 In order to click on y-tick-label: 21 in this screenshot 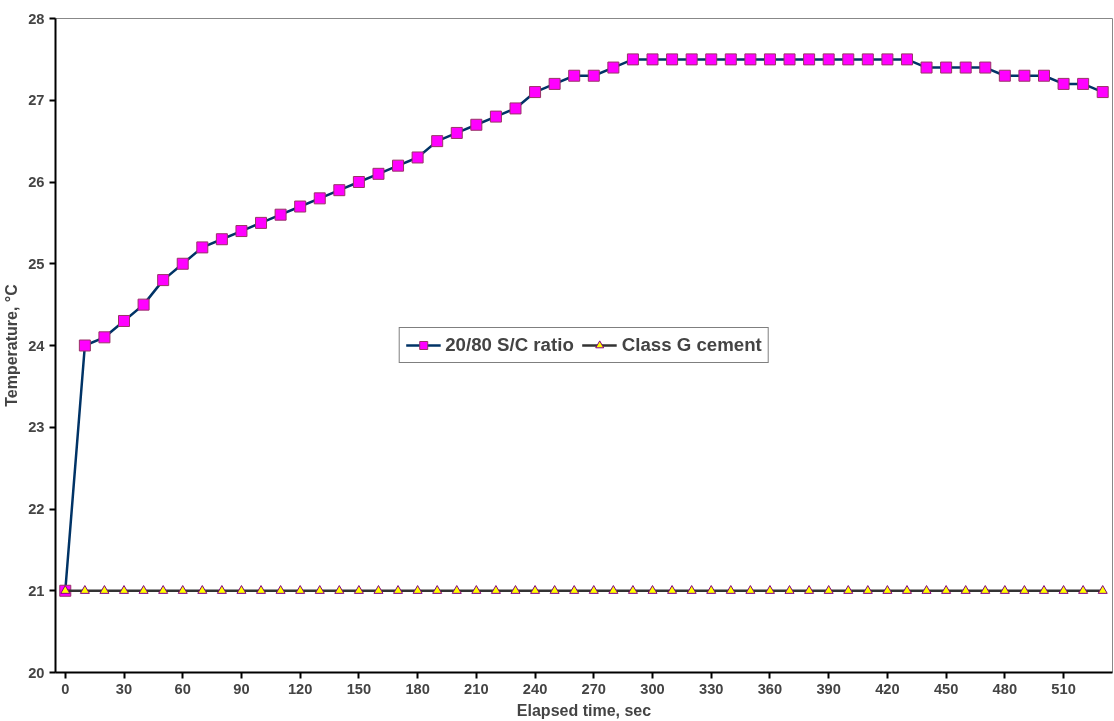, I will do `click(36, 590)`.